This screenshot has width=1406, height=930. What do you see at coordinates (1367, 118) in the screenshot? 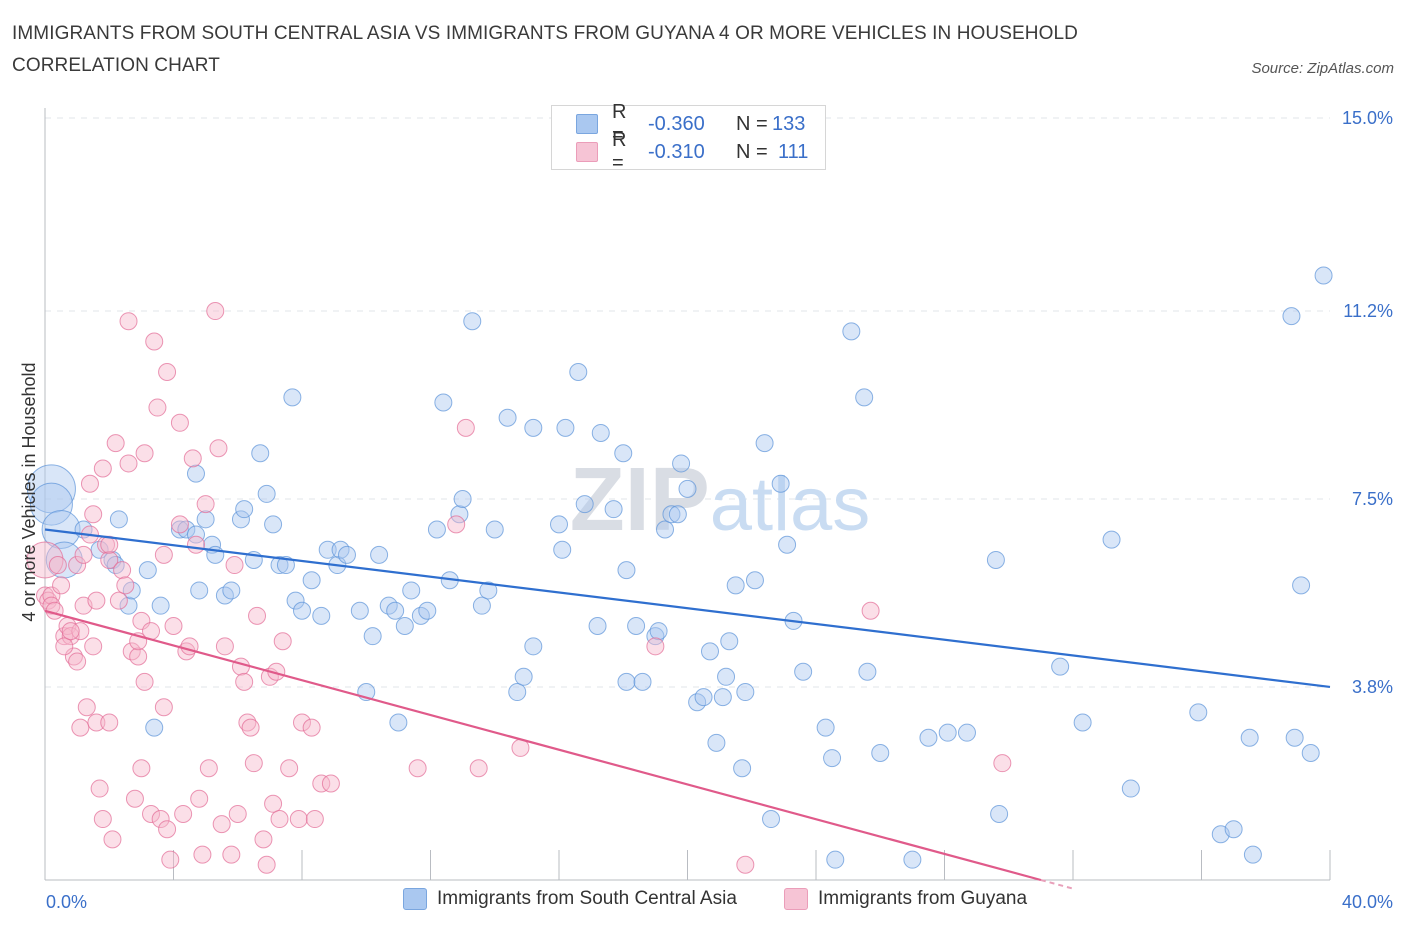
I see `y-tick-label: 15.0%` at bounding box center [1367, 118].